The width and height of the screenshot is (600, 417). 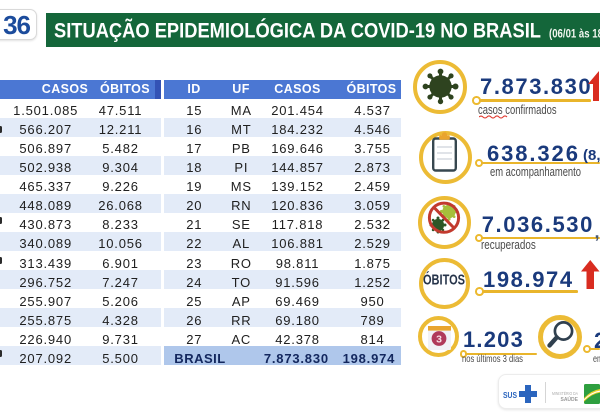 I want to click on svg-text: ÓBITOS, so click(x=444, y=280).